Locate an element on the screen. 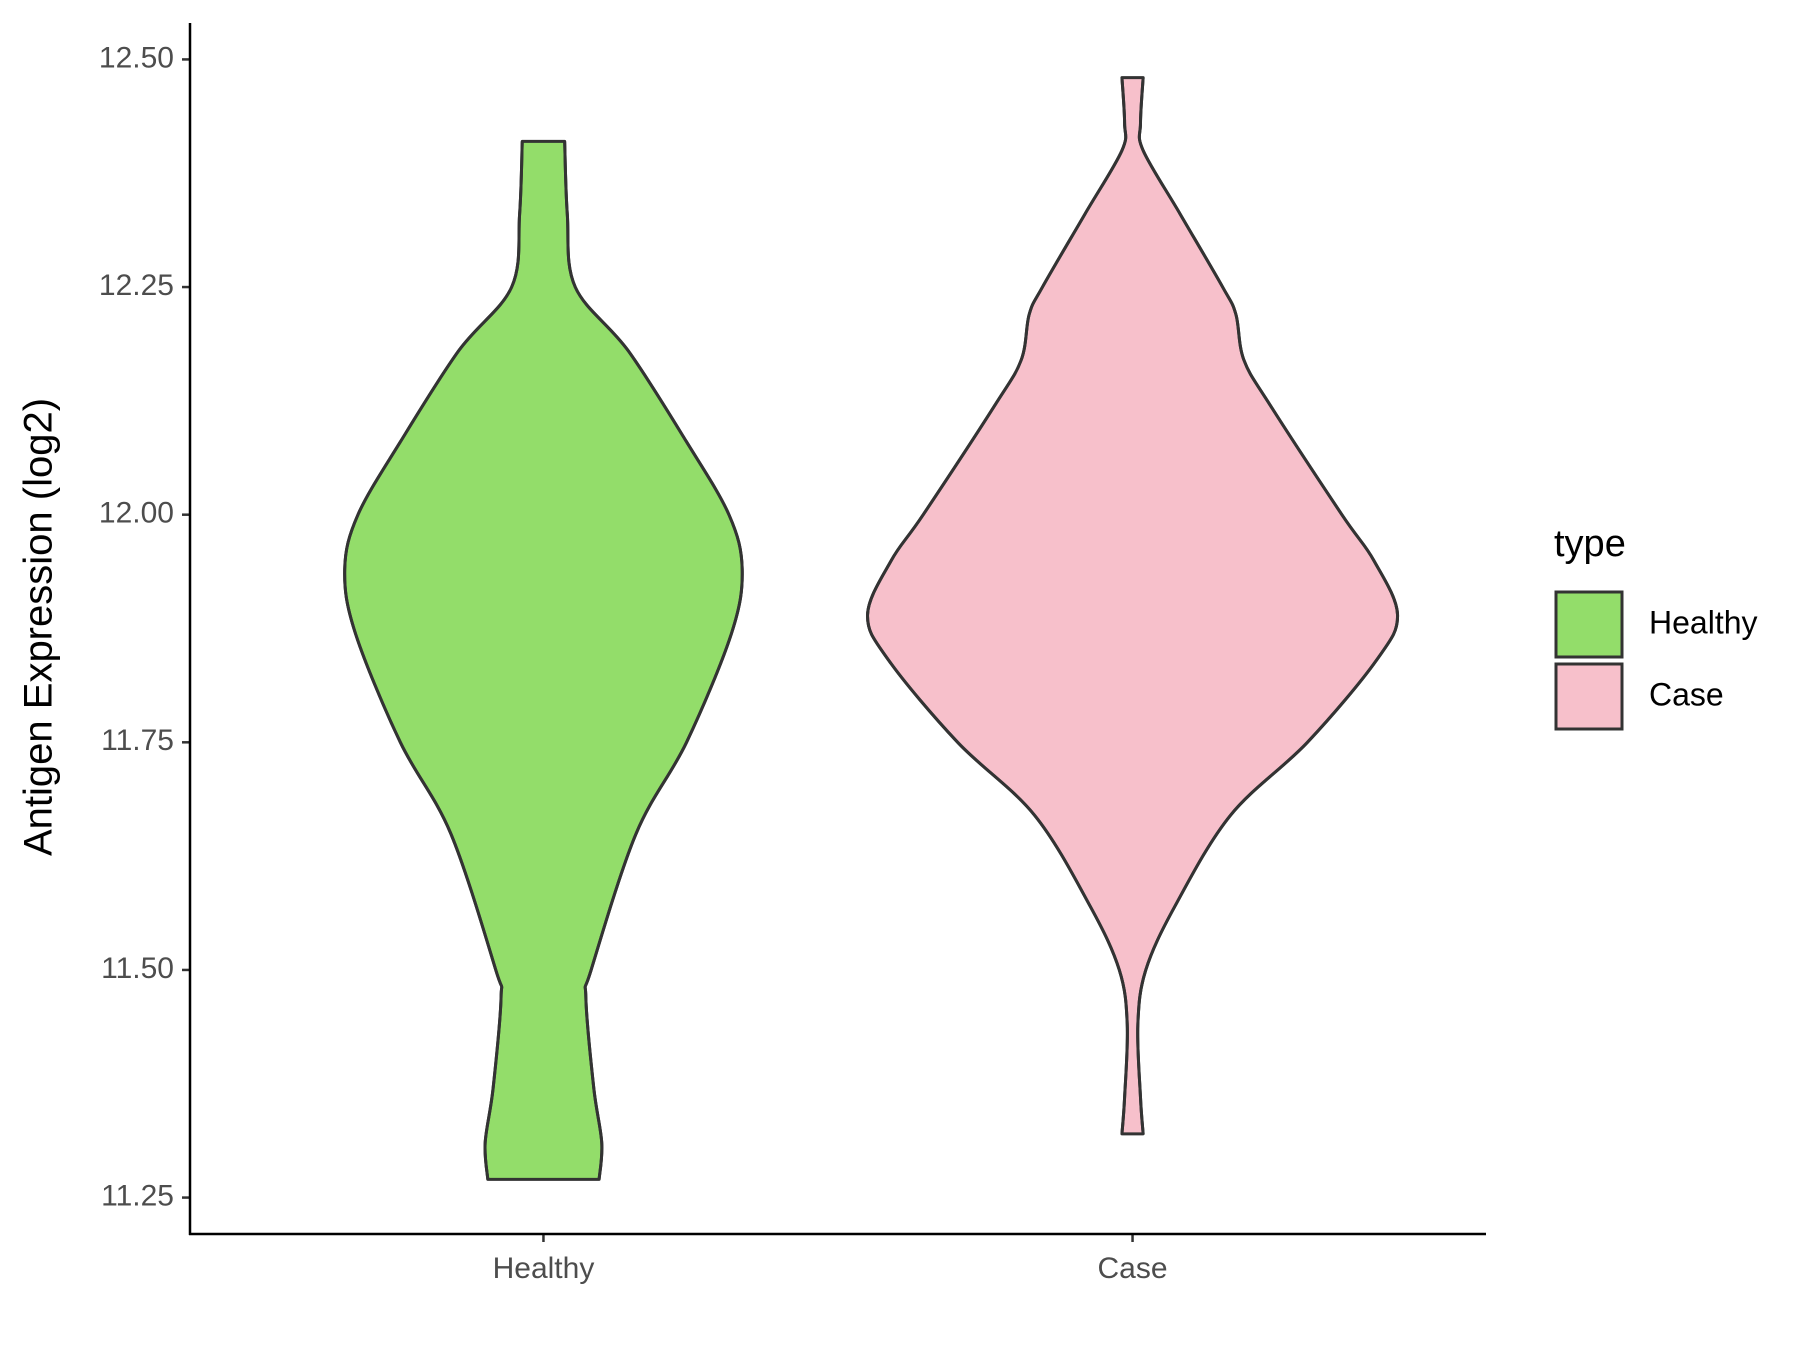  y-tick-label: 12.00 is located at coordinates (136, 513).